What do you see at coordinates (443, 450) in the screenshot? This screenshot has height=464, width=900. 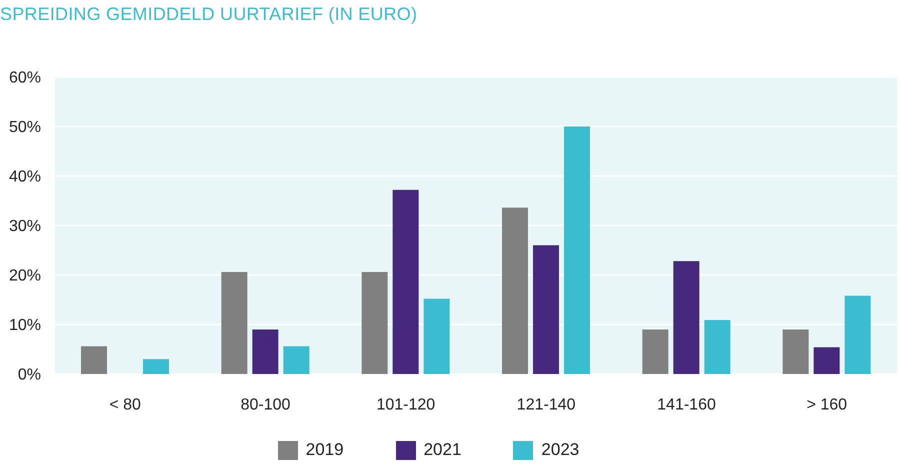 I see `legend-label: 2021` at bounding box center [443, 450].